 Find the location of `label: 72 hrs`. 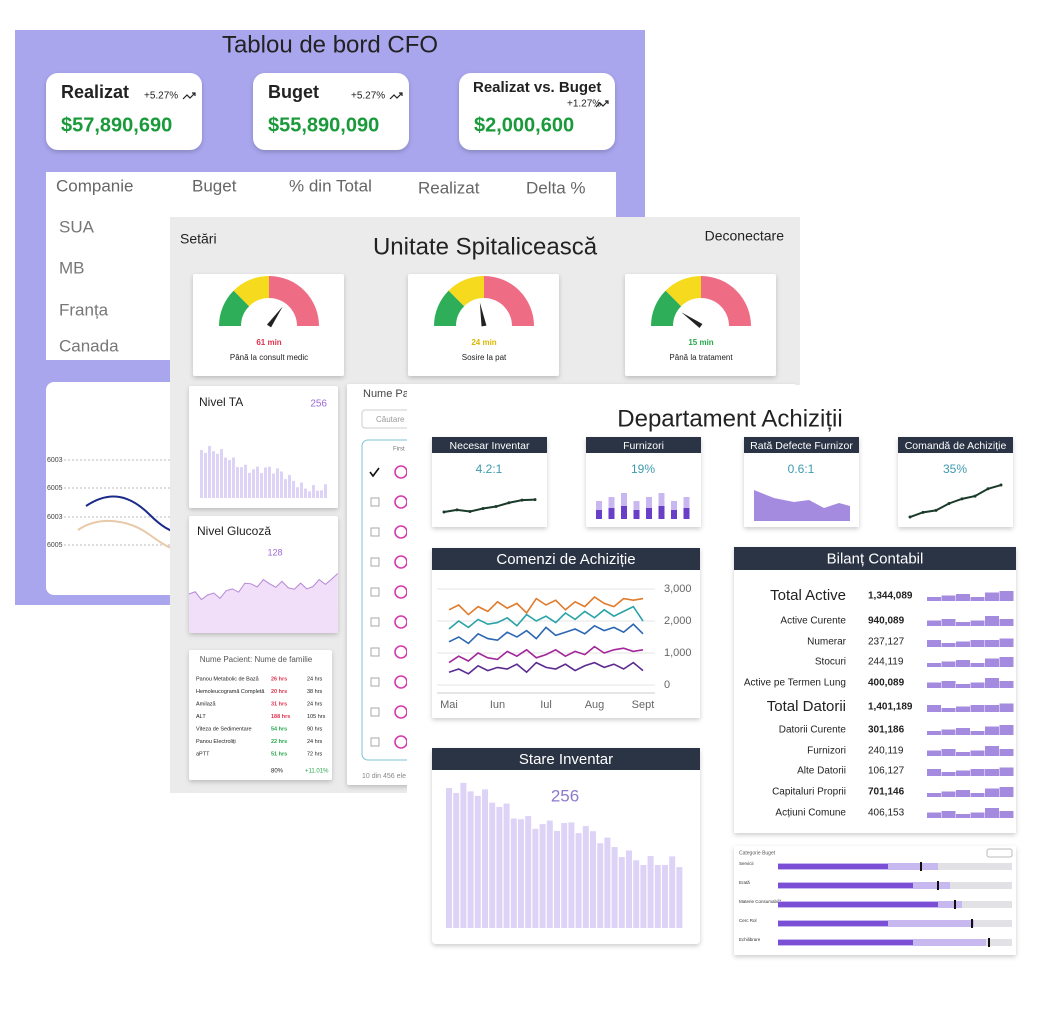

label: 72 hrs is located at coordinates (315, 754).